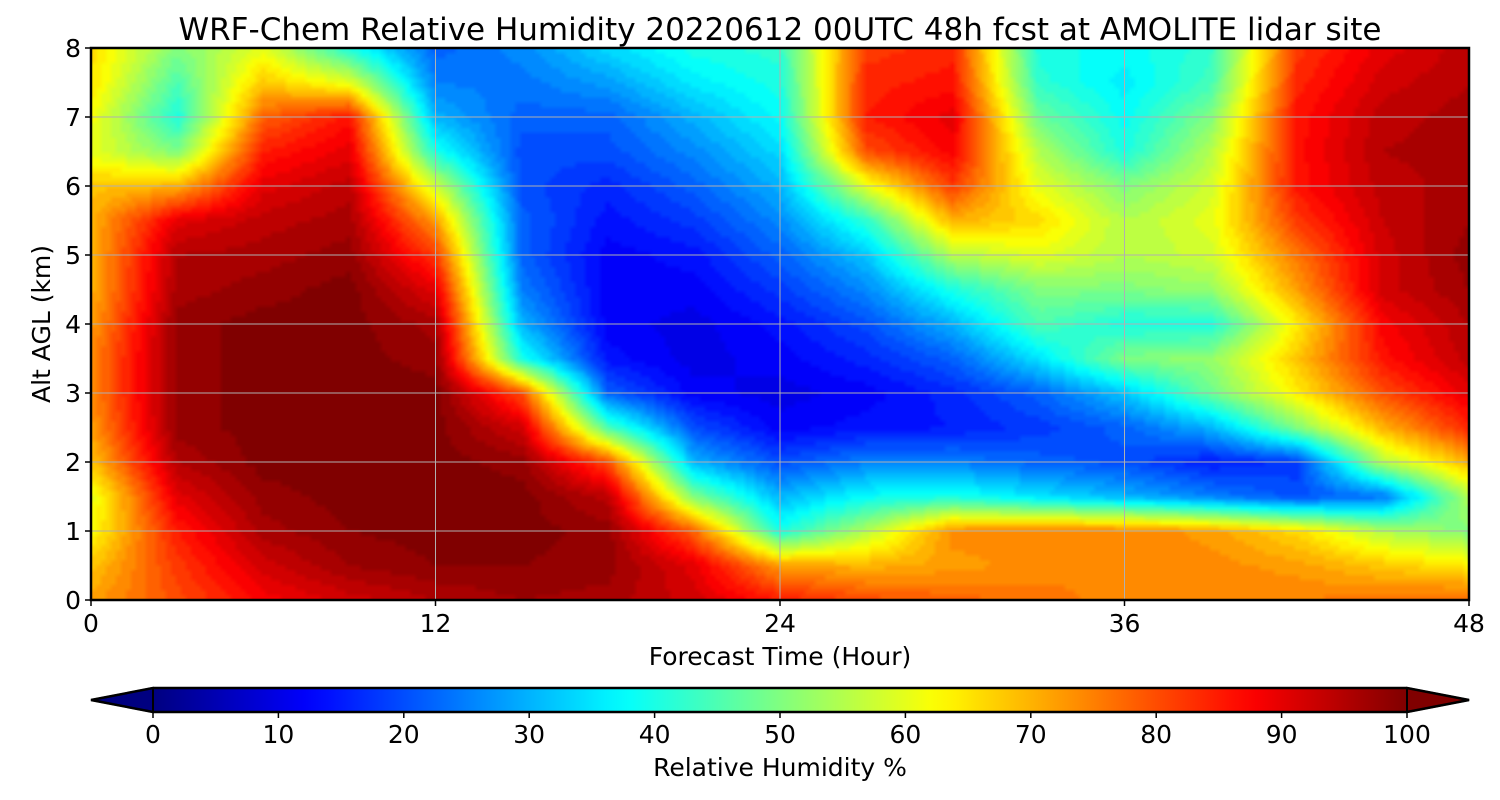 This screenshot has width=1500, height=800. I want to click on x-tick-label: 0, so click(91, 623).